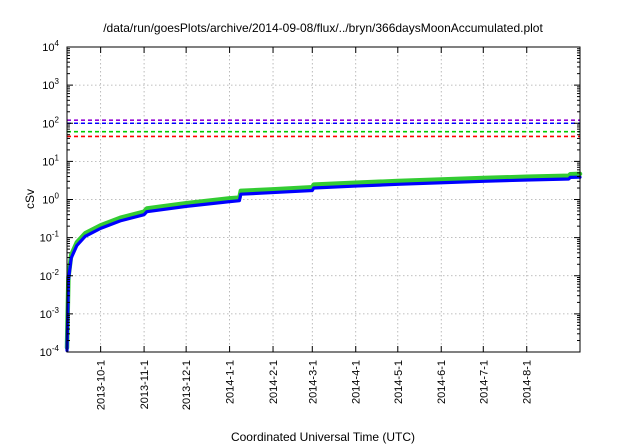 The width and height of the screenshot is (640, 448). I want to click on y-tick-label-exponent: 2, so click(57, 119).